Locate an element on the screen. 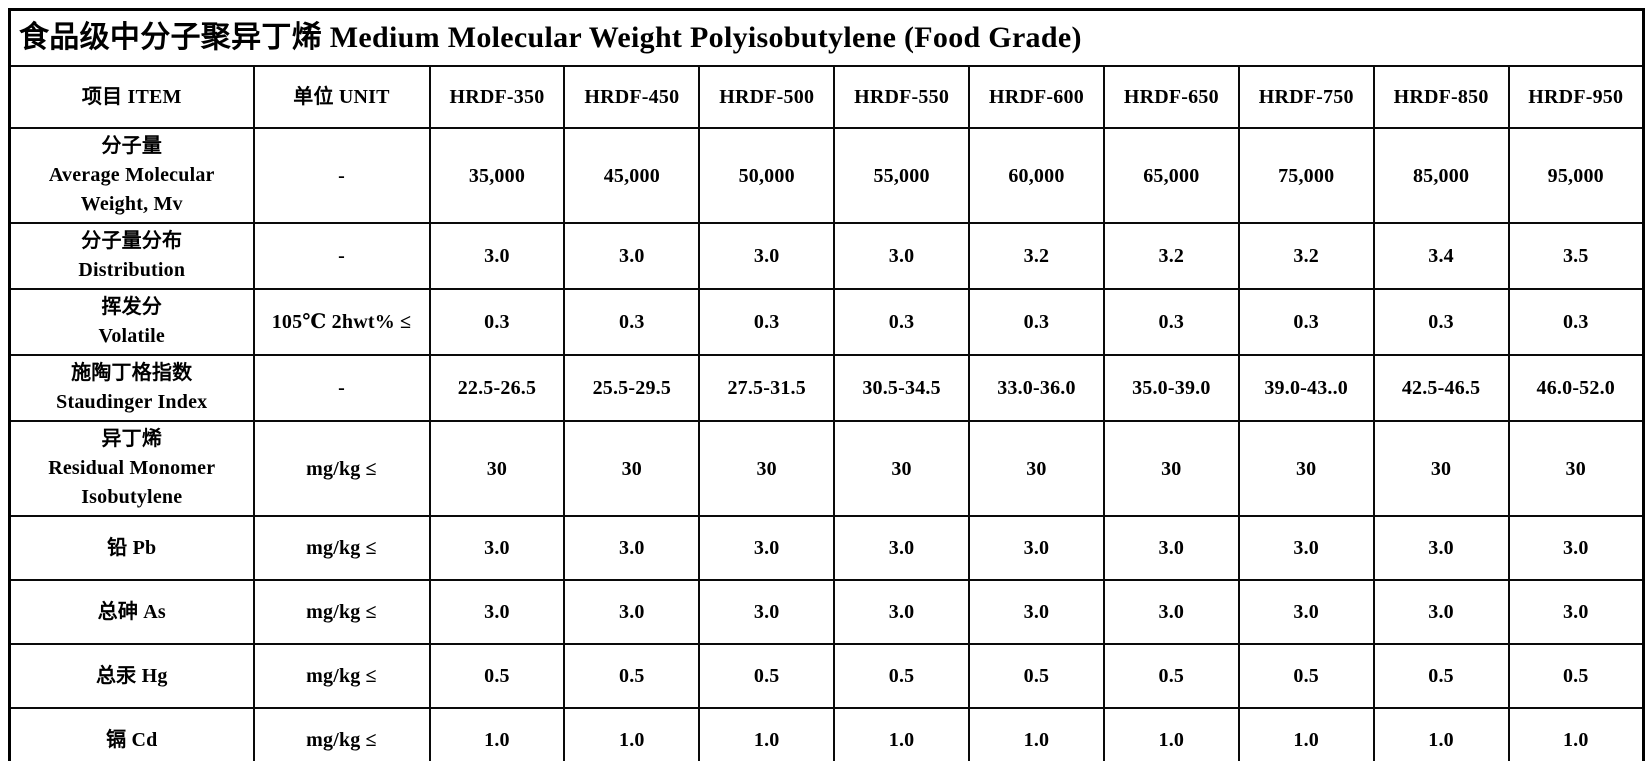  item-line: 总砷 As is located at coordinates (131, 611).